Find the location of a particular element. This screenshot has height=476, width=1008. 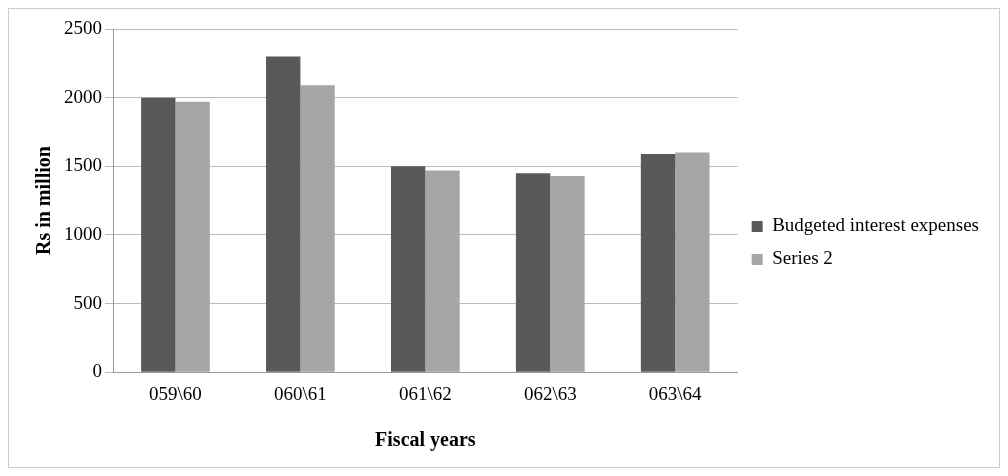

x-tick-label: 059\60 is located at coordinates (175, 393).